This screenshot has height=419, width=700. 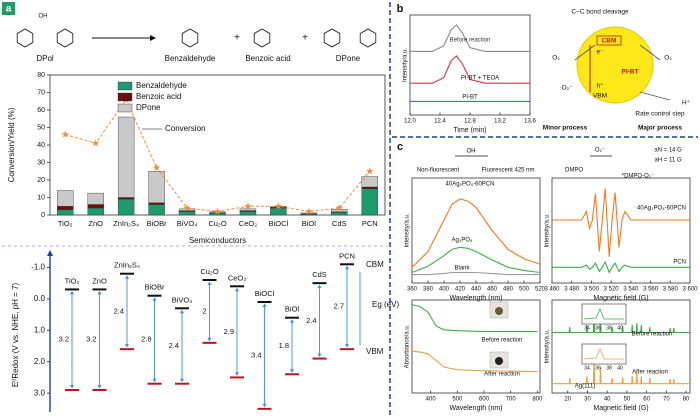 What do you see at coordinates (11, 144) in the screenshot?
I see `y-axis-label: Conversion/Yield (%)` at bounding box center [11, 144].